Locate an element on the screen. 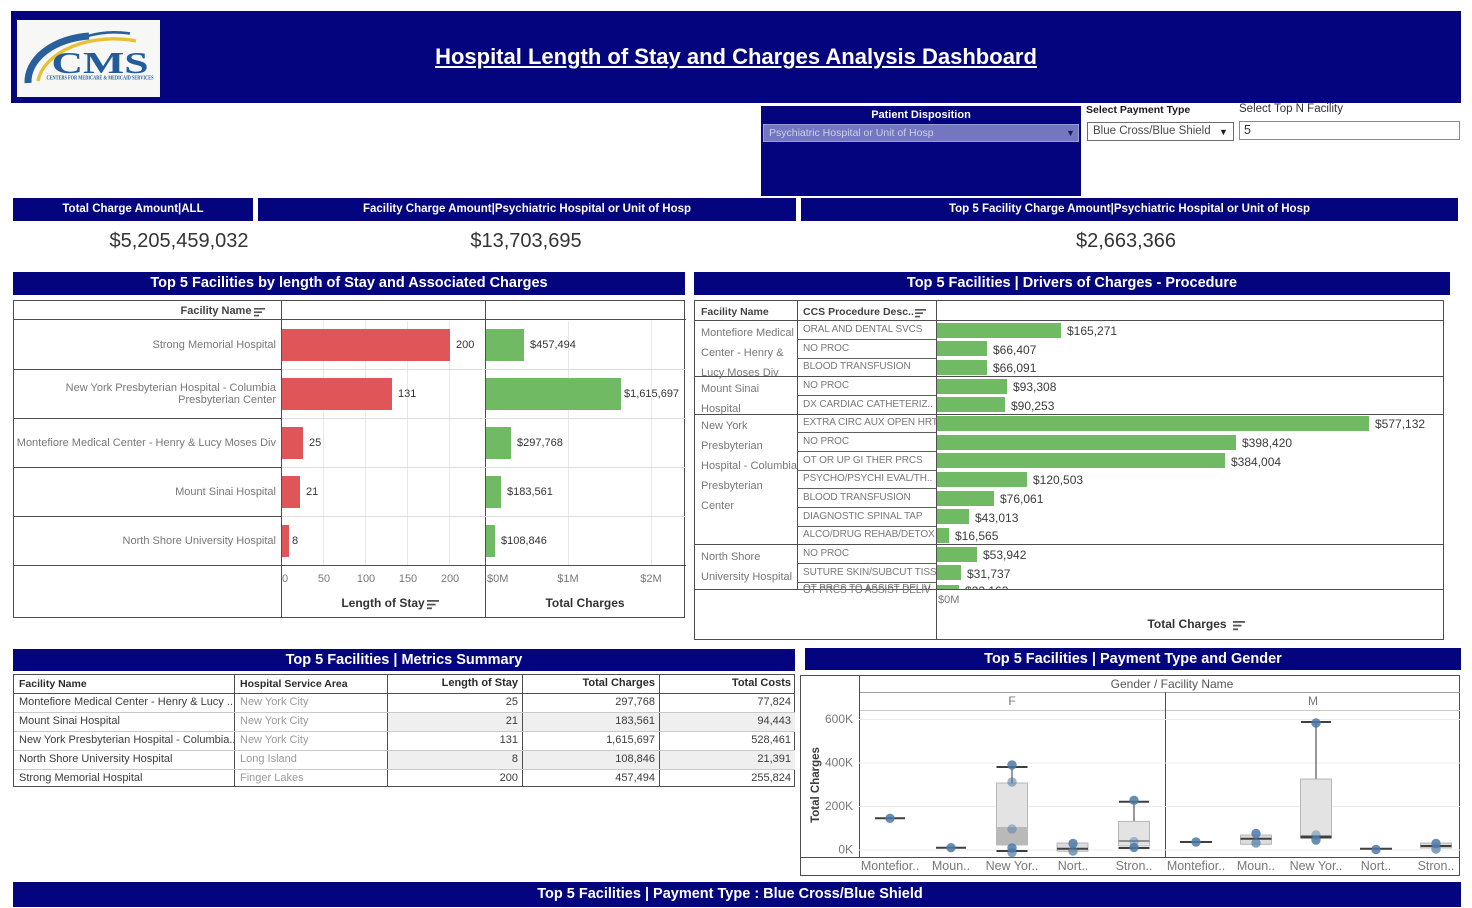  svg-text:CENTERS FOR MEDICARE & MEDICAI: CENTERS FOR MEDICARE & MEDICAID SERVICES is located at coordinates (100, 78).